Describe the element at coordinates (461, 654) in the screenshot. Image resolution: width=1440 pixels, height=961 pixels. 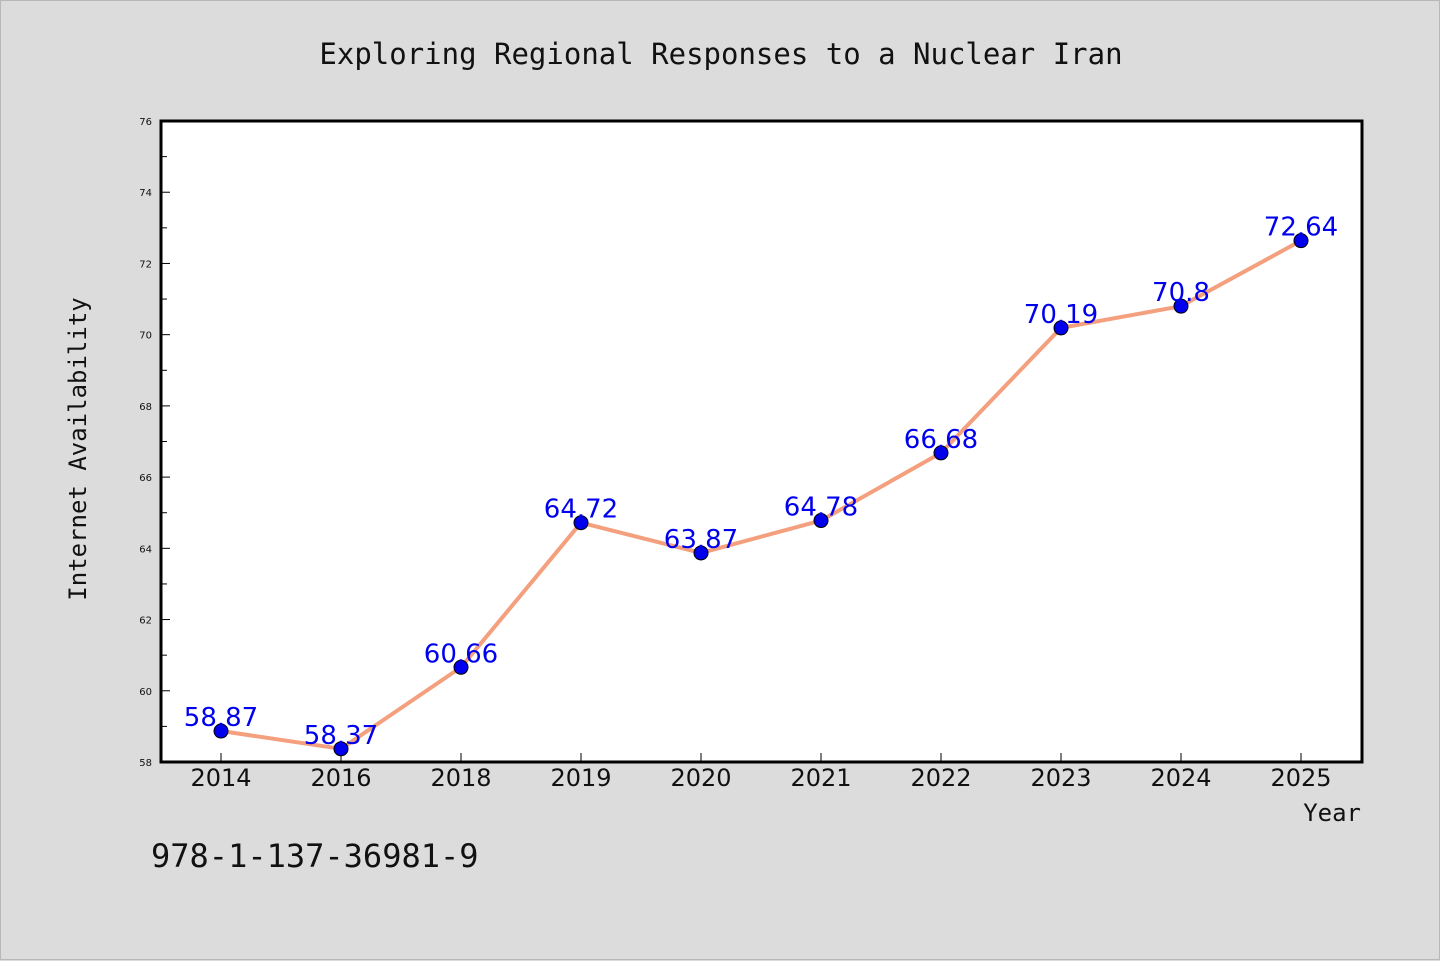
I see `data-label: 60.66` at that location.